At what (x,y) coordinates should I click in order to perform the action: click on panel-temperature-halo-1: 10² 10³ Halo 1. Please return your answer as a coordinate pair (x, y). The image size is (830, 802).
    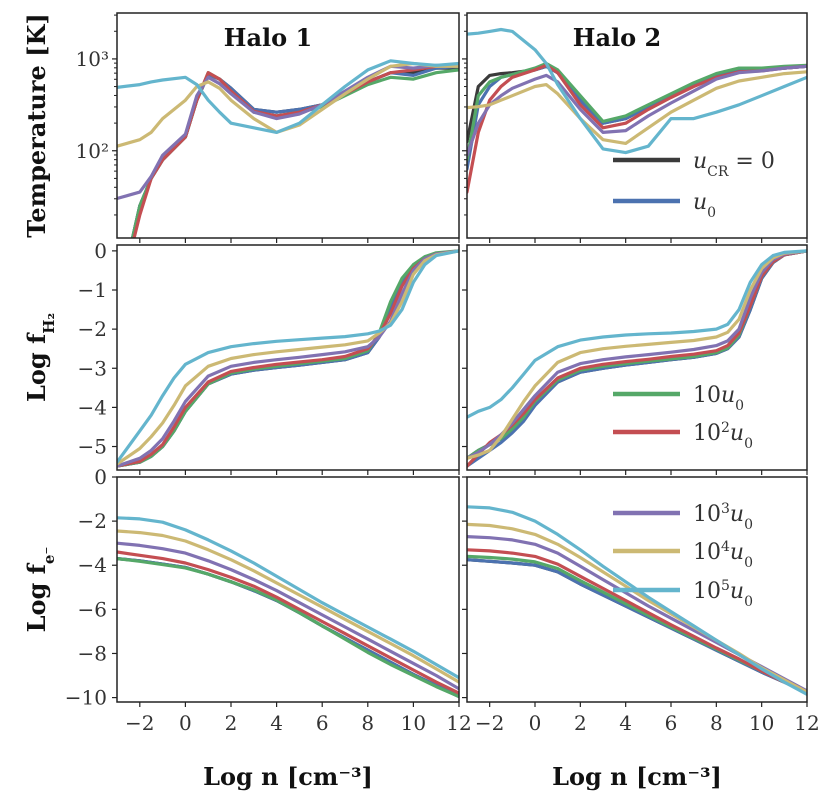
    Looking at the image, I should click on (268, 127).